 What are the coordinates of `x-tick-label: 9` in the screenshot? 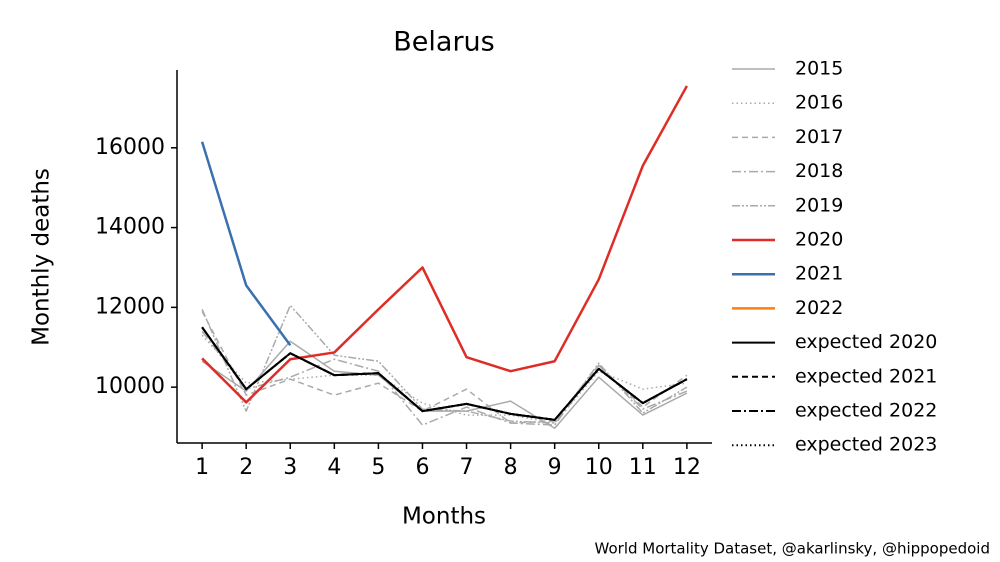 It's located at (555, 467).